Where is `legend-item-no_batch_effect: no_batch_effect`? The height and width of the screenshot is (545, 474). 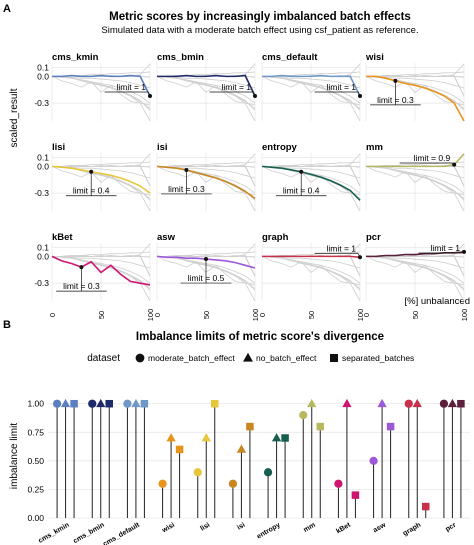
legend-item-no_batch_effect: no_batch_effect is located at coordinates (280, 357).